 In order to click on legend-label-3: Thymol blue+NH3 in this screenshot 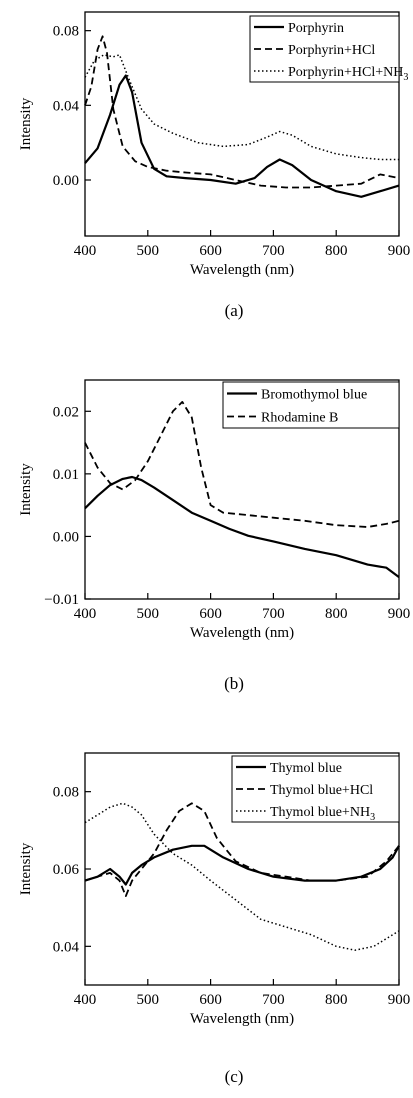, I will do `click(322, 814)`.